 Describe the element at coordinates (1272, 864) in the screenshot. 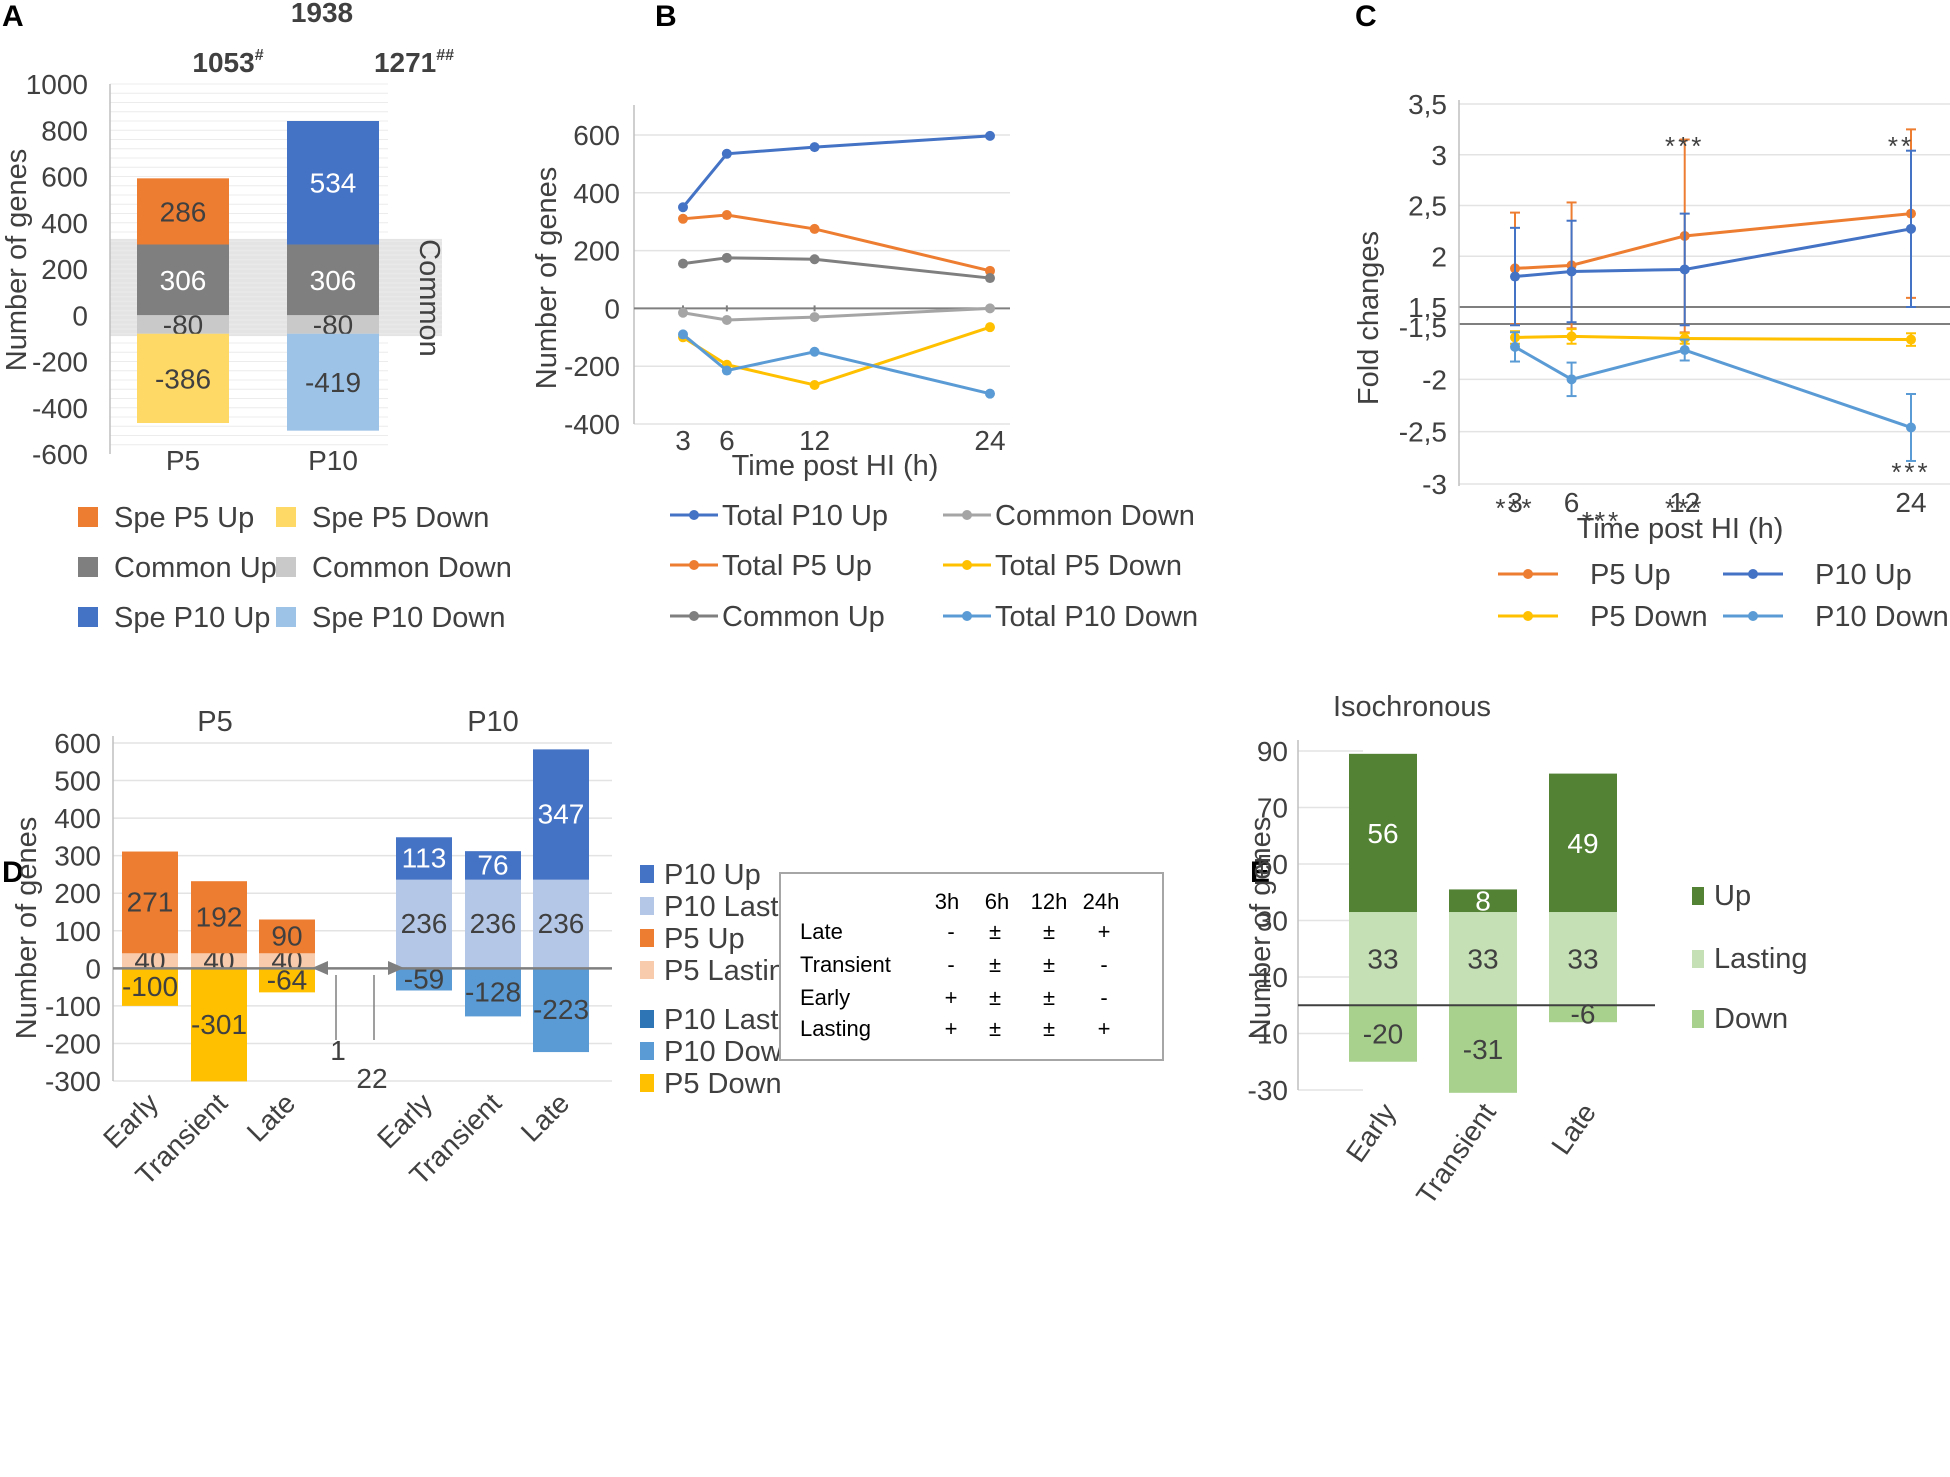

I see `y-tick-label: 50` at that location.